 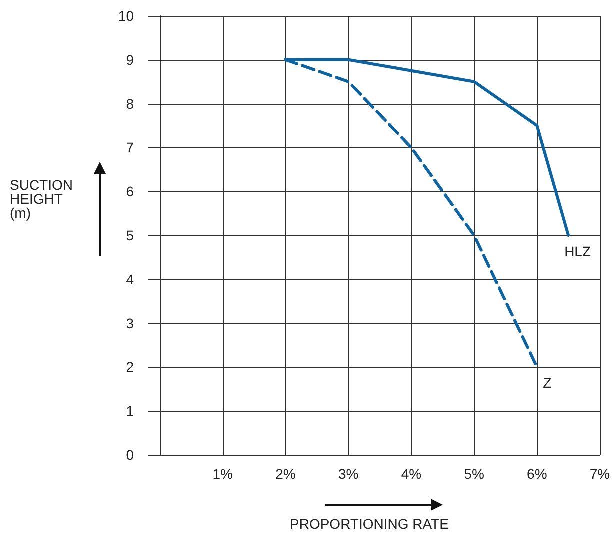 I want to click on x-tick-label: 3%, so click(x=348, y=474).